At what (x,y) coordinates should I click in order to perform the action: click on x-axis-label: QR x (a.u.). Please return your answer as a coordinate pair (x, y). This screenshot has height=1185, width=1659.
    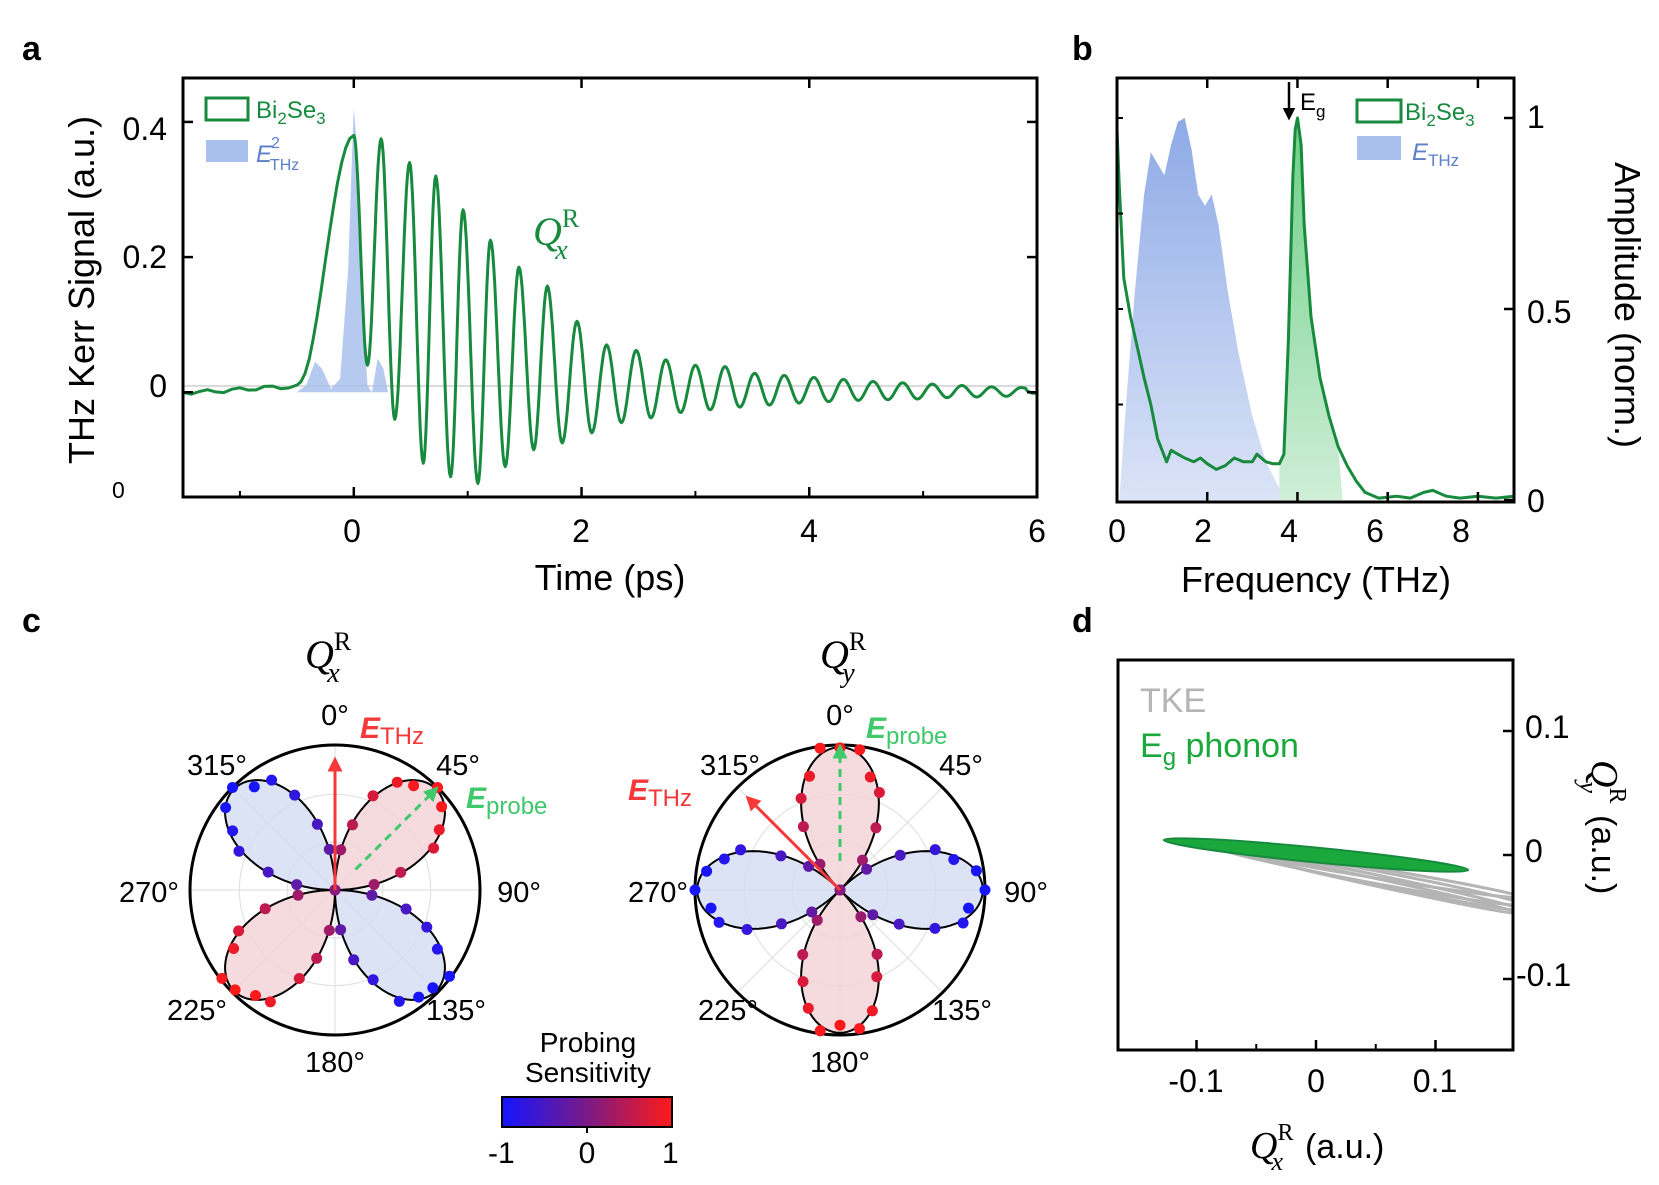
    Looking at the image, I should click on (1317, 1148).